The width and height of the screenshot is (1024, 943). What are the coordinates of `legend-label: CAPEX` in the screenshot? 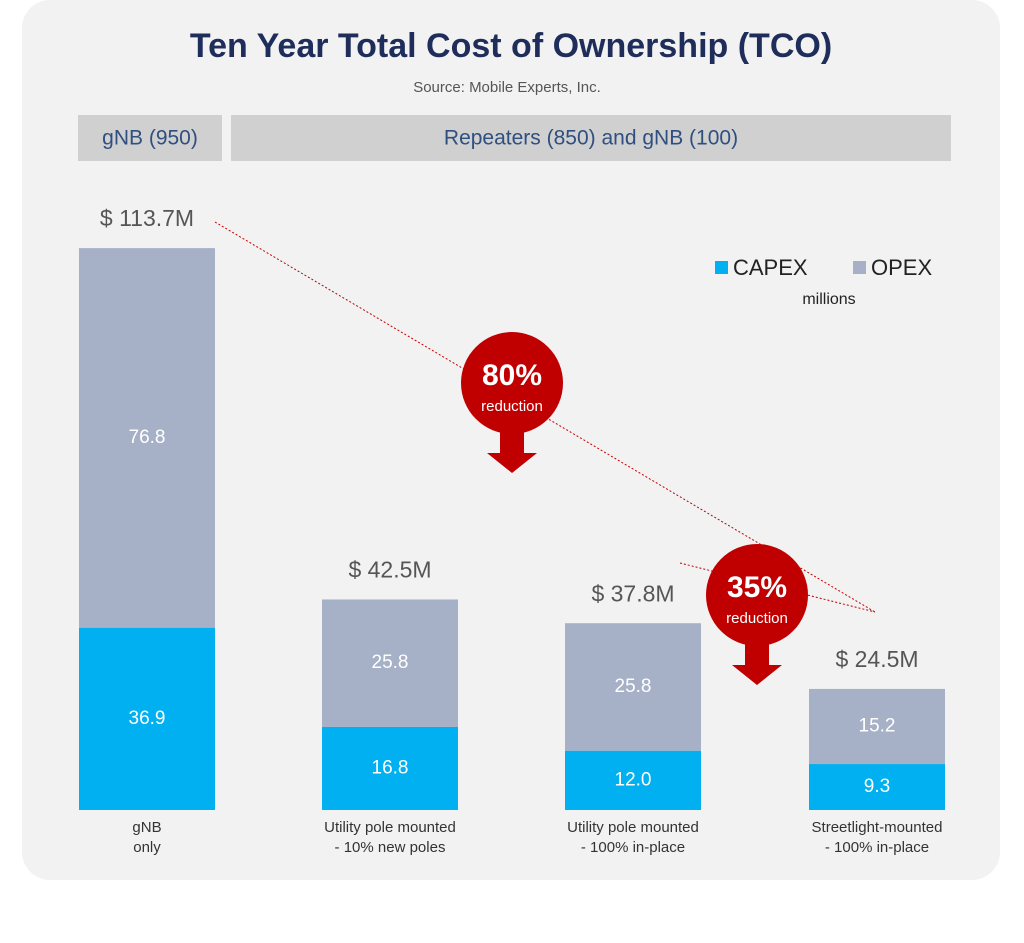 It's located at (770, 267).